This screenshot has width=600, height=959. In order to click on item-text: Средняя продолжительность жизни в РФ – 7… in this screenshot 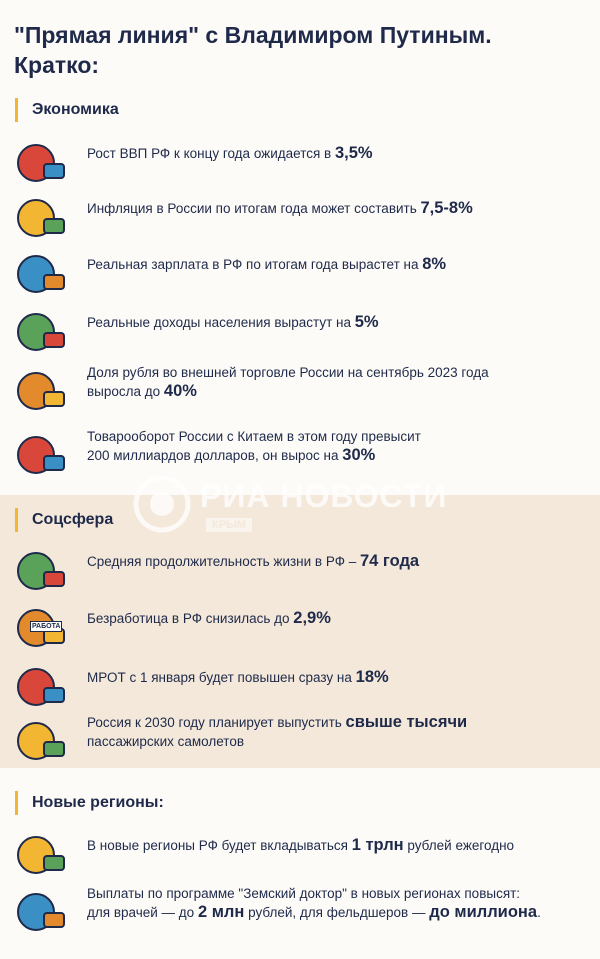, I will do `click(253, 561)`.